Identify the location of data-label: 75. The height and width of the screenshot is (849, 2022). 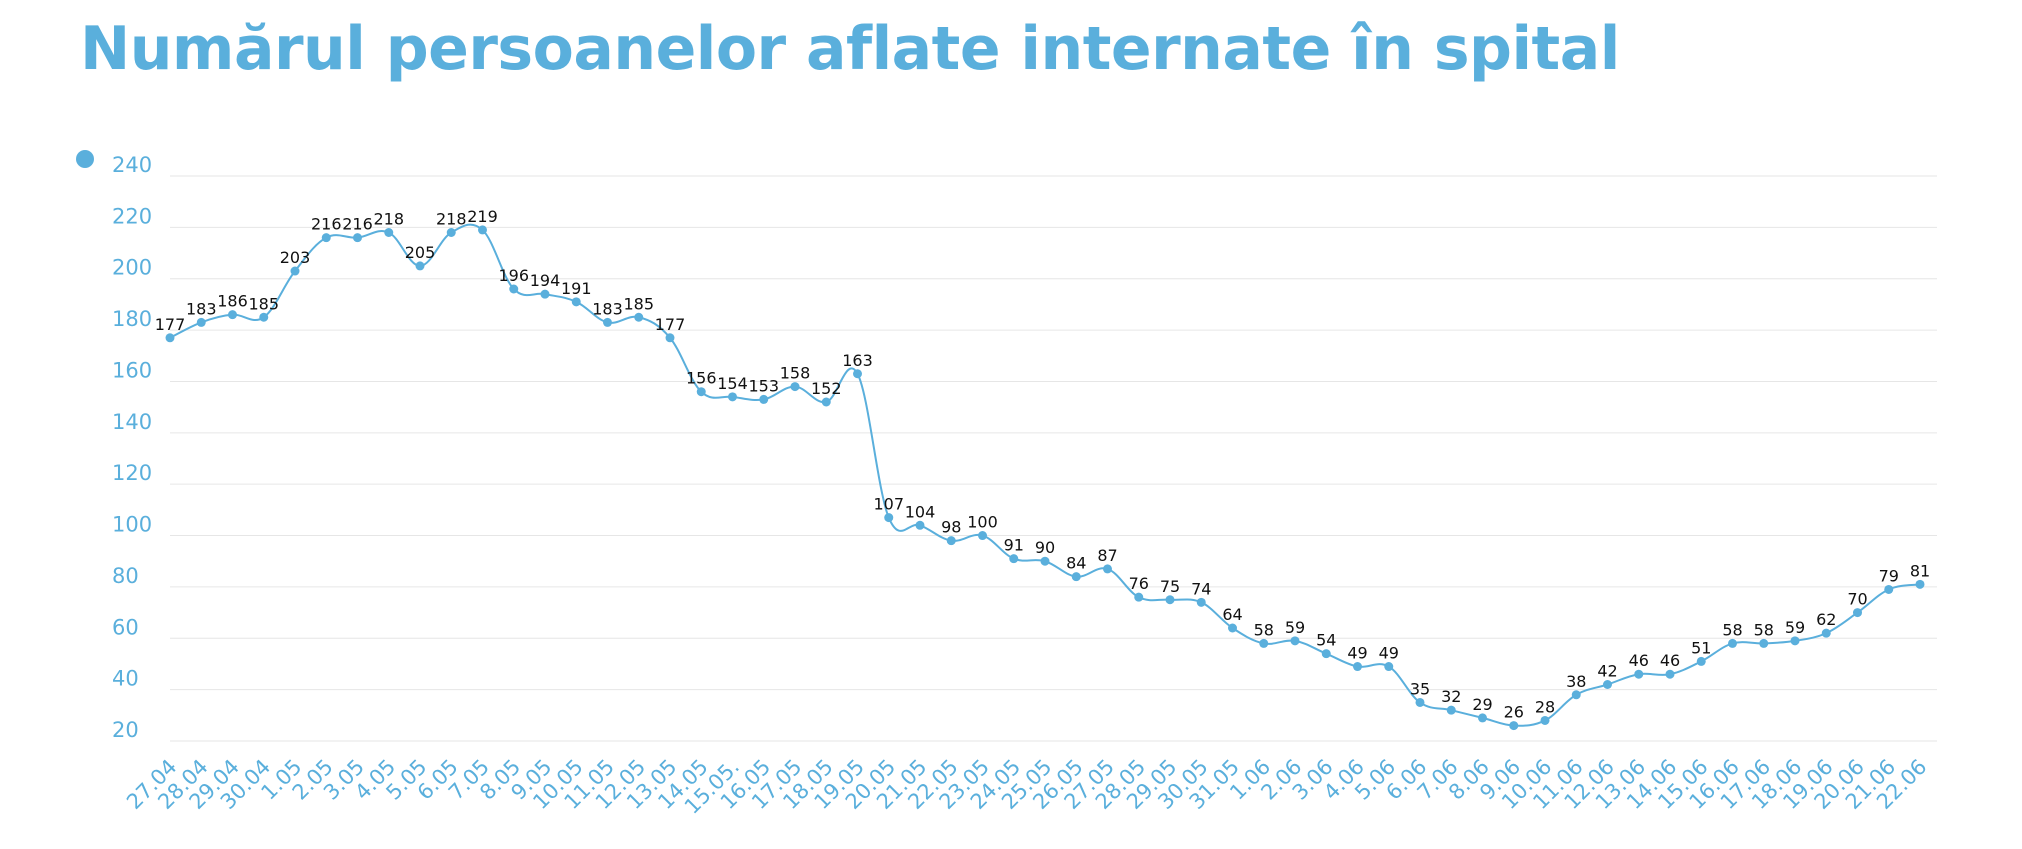
(1170, 586).